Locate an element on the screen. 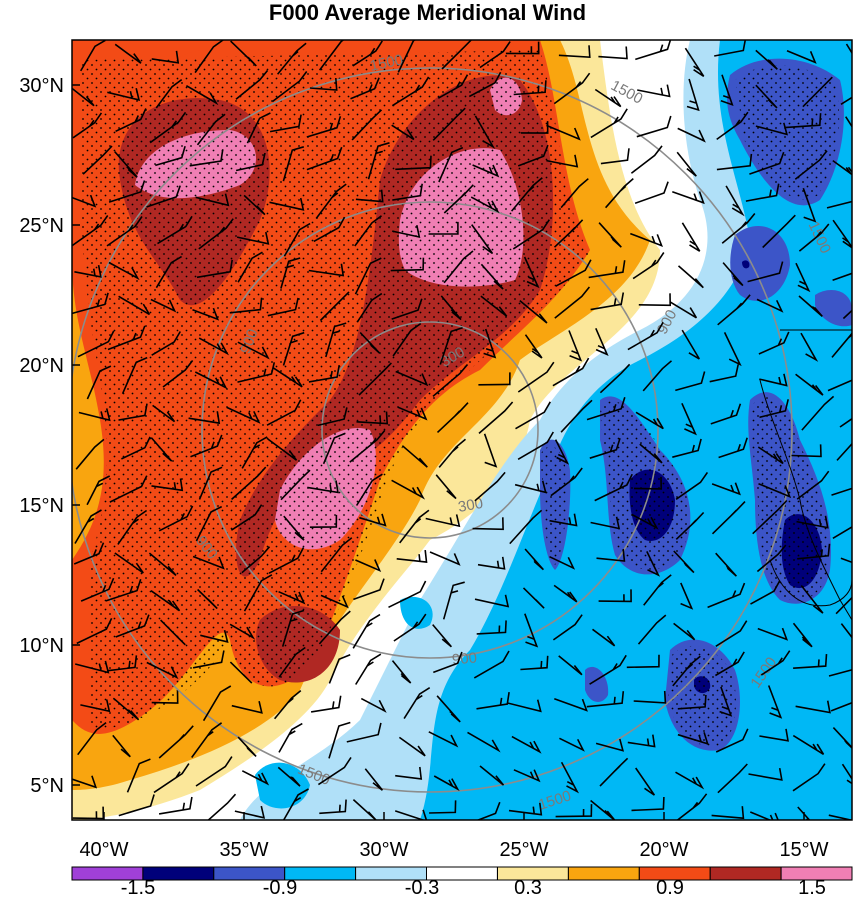  colorbar-label: -0.9 is located at coordinates (280, 888).